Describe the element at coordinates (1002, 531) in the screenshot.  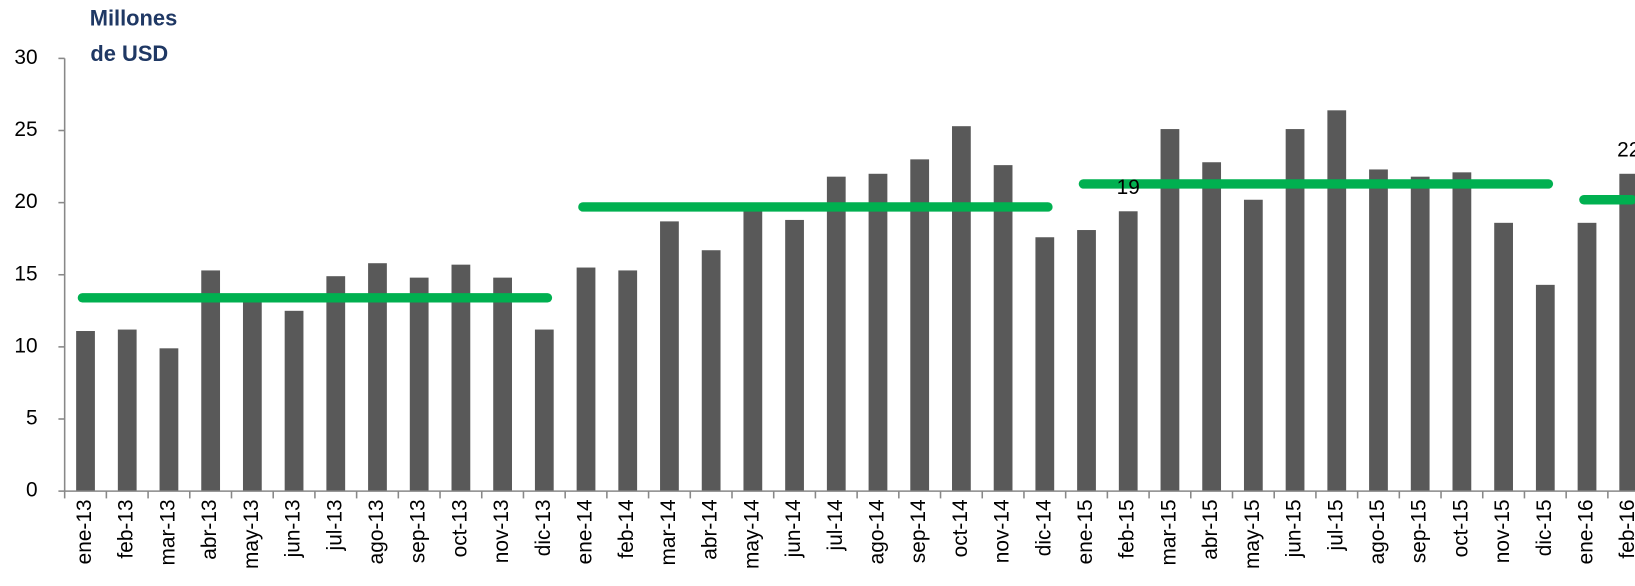
I see `x-tick-label: nov-14` at that location.